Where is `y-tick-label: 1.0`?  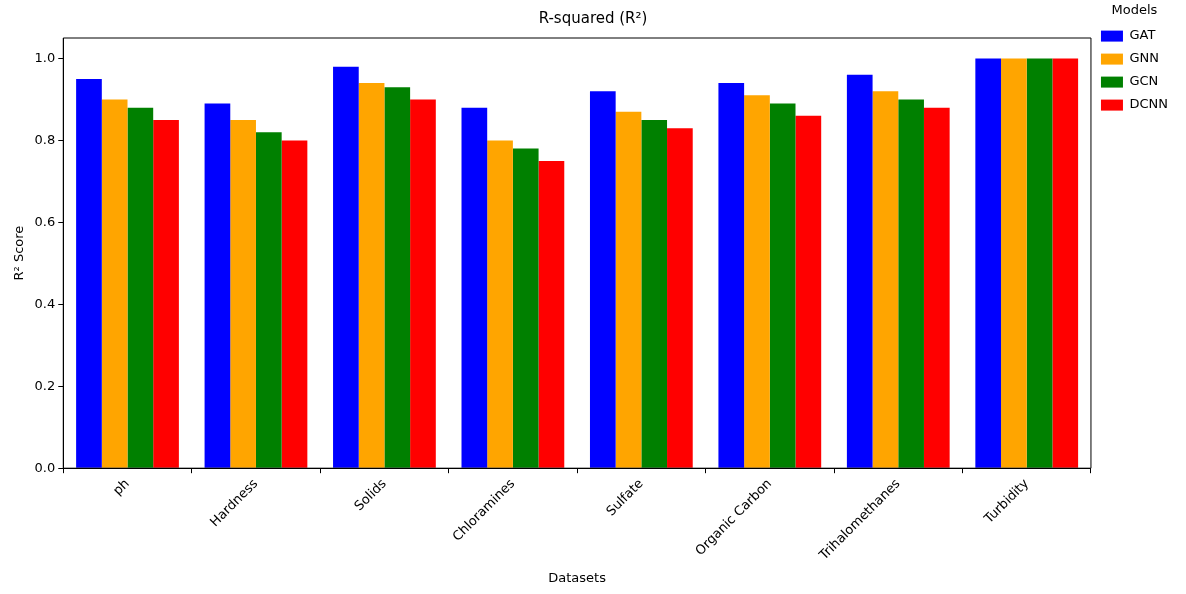
y-tick-label: 1.0 is located at coordinates (45, 57).